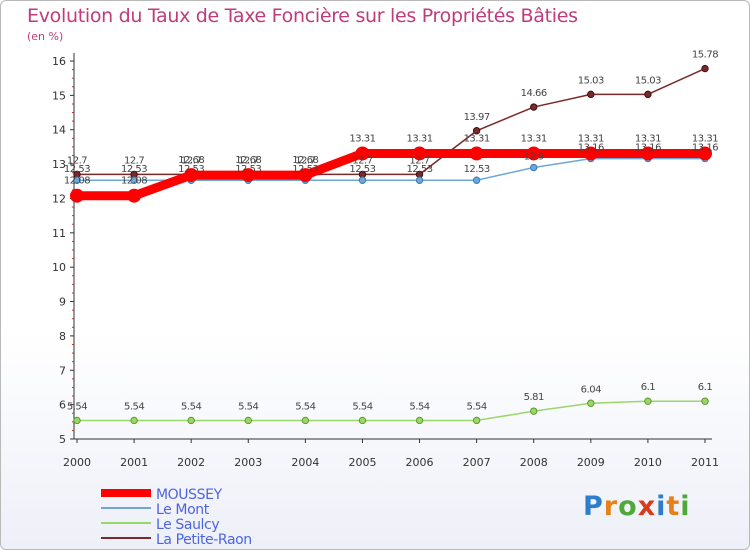 The image size is (750, 550). Describe the element at coordinates (534, 462) in the screenshot. I see `x-tick-label: 2008` at that location.